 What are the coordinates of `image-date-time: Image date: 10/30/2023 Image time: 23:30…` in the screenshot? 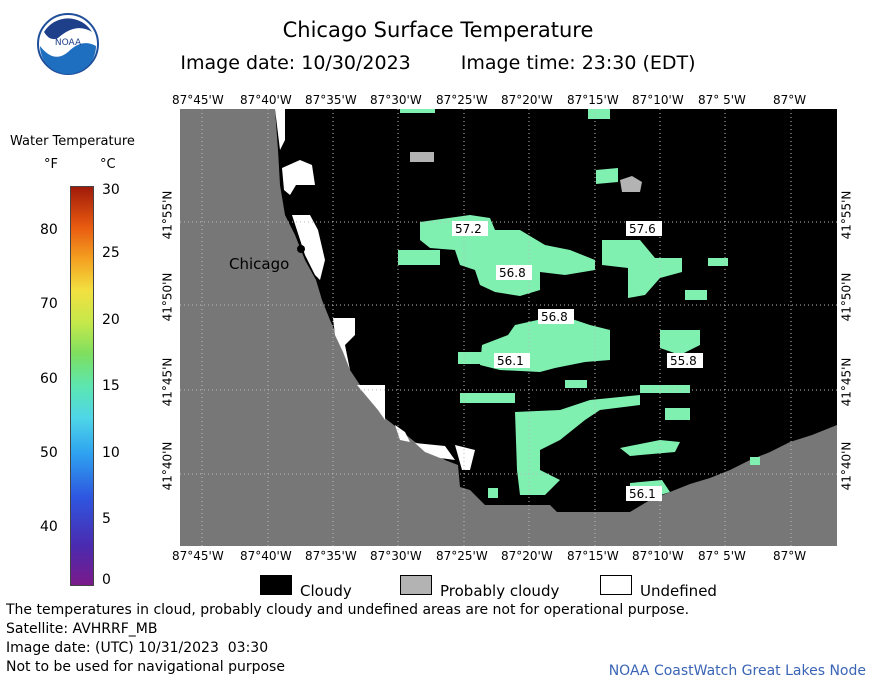 It's located at (438, 63).